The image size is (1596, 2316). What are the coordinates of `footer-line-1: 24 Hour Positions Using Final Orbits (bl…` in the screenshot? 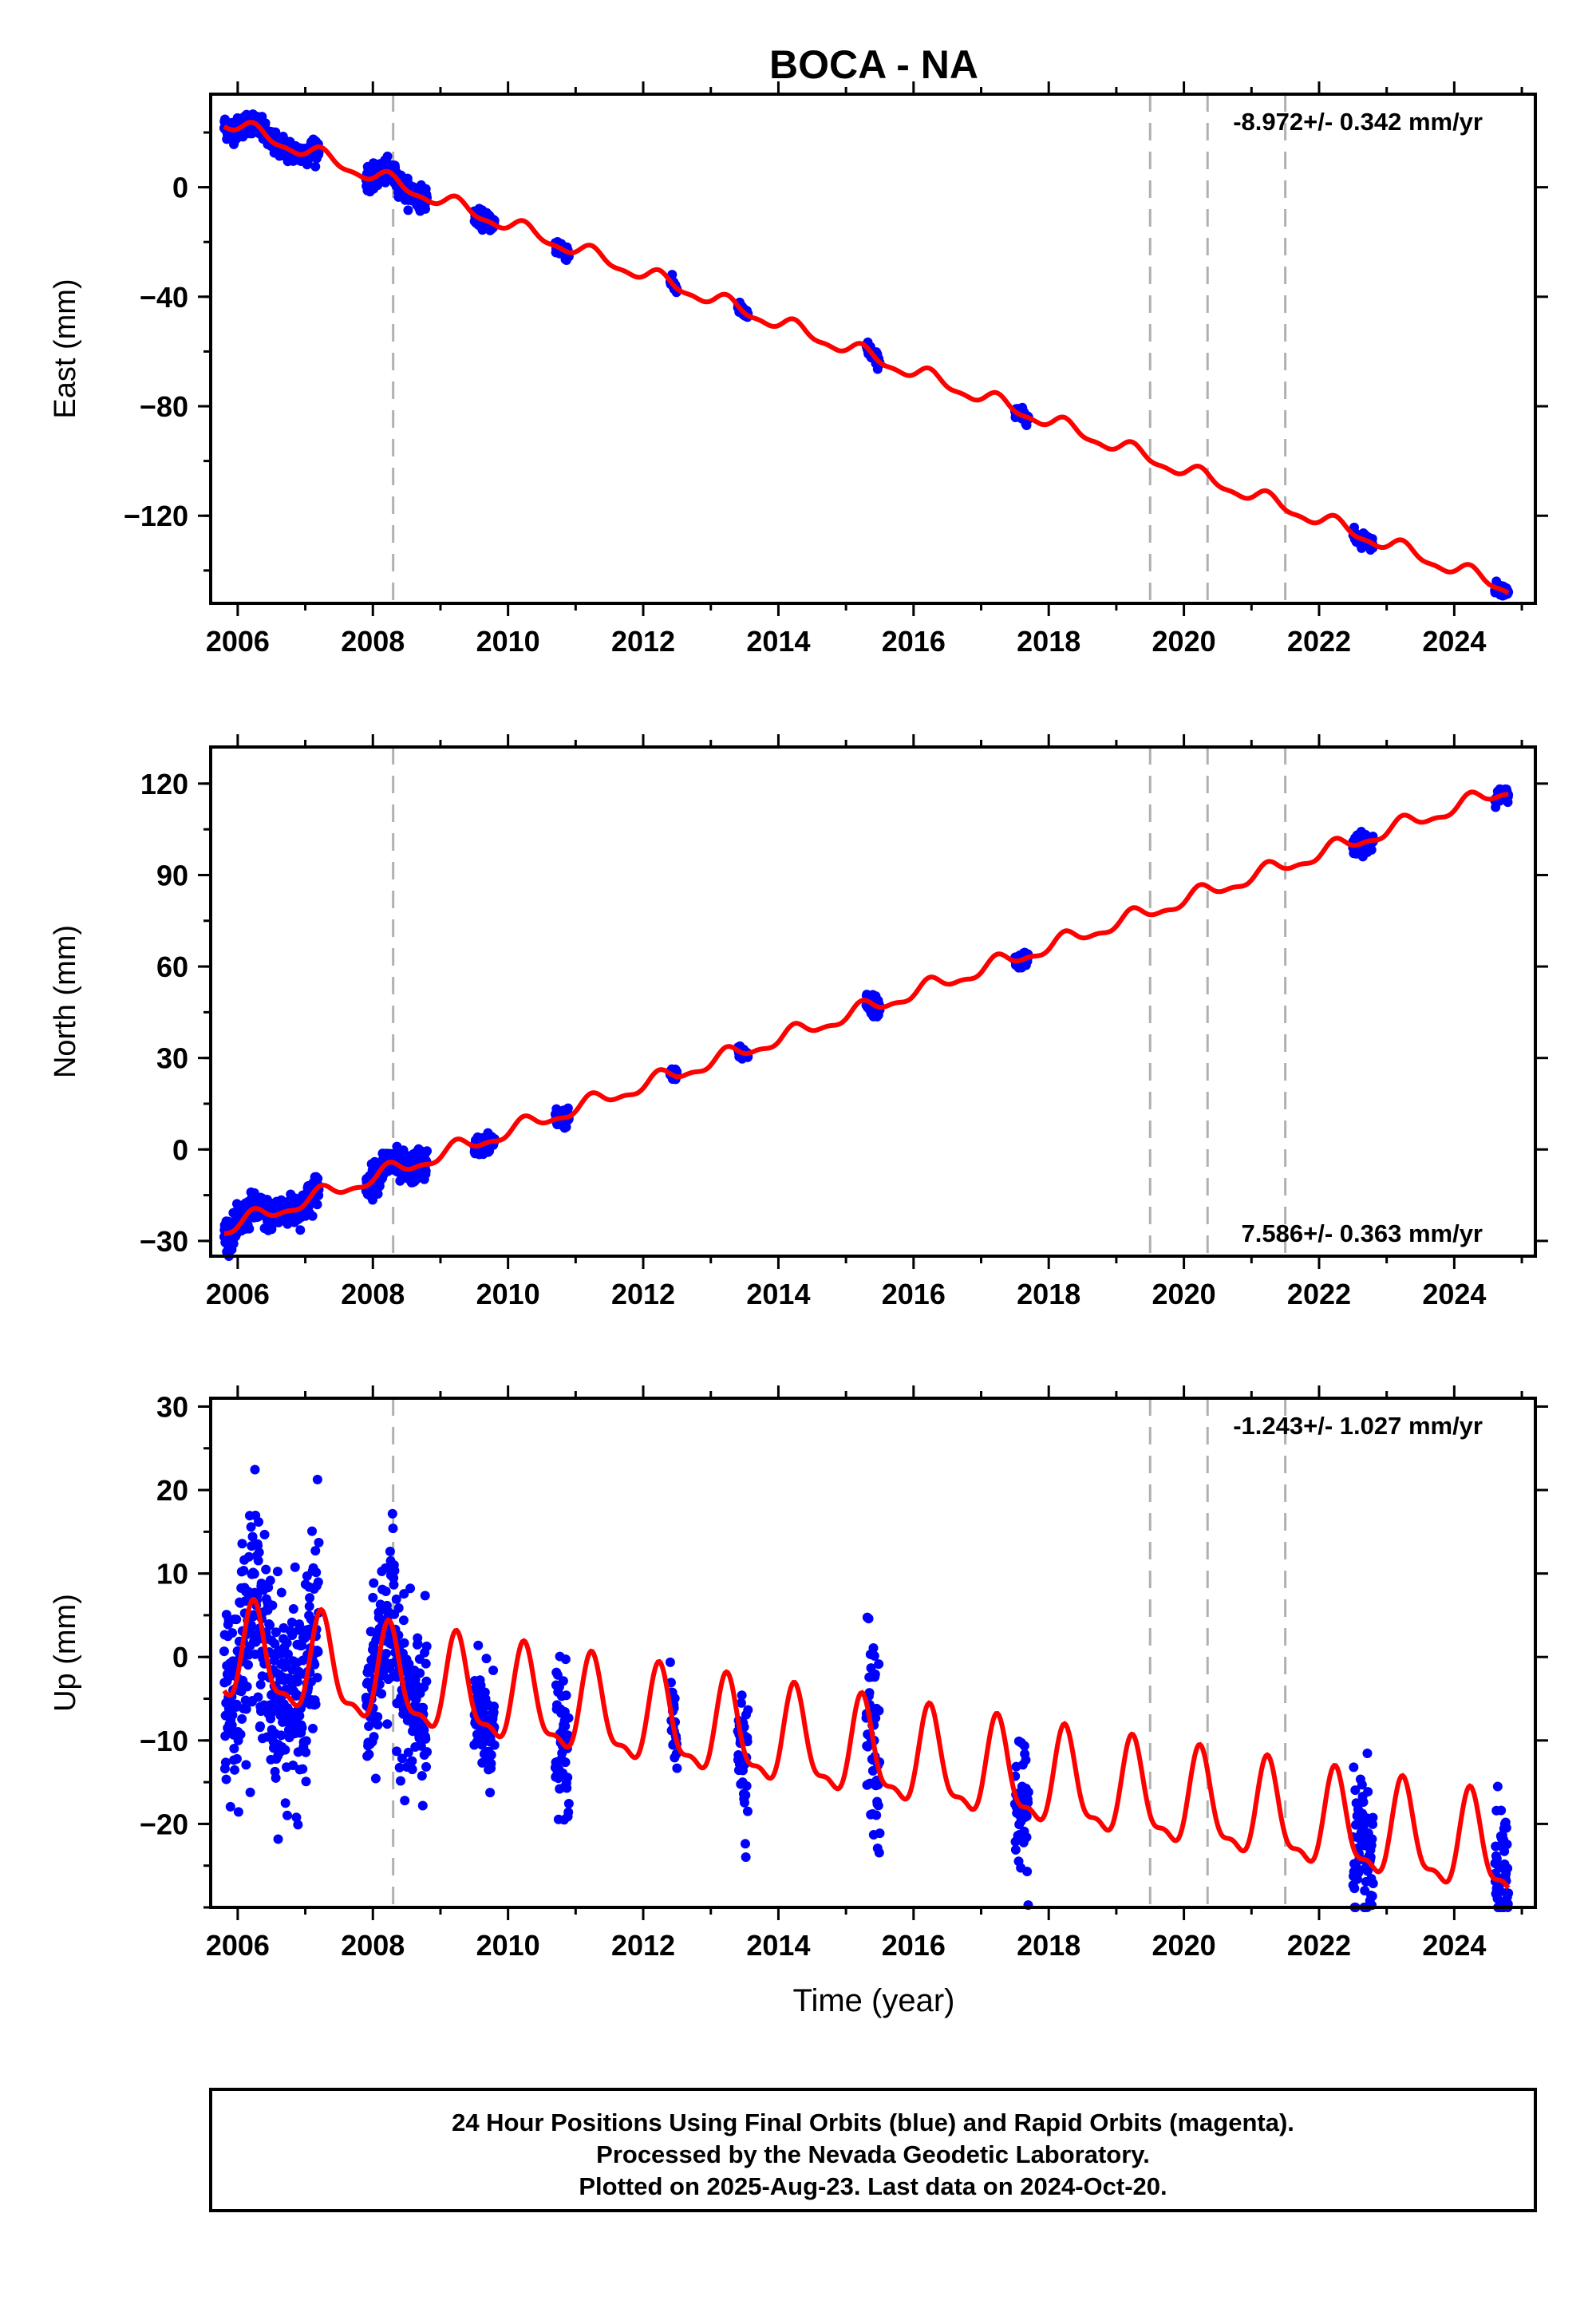 It's located at (873, 2122).